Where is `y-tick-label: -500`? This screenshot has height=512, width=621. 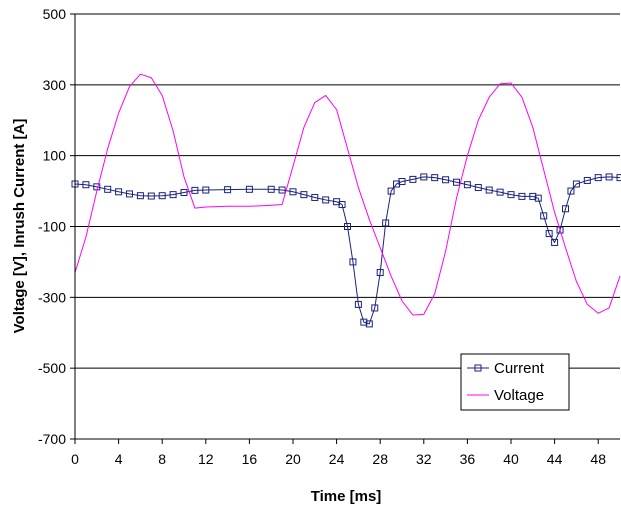 y-tick-label: -500 is located at coordinates (52, 368).